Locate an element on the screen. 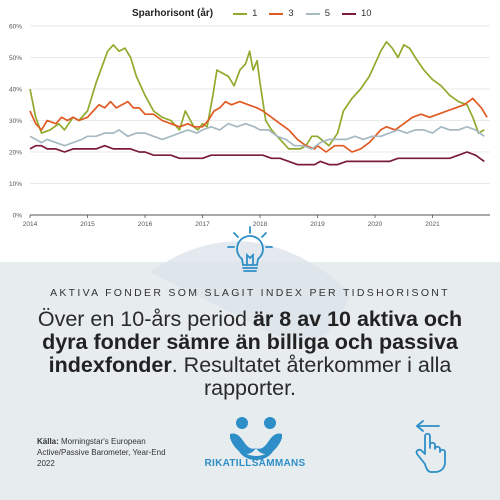  brand-name: RIKATILLSAMMANS is located at coordinates (255, 463).